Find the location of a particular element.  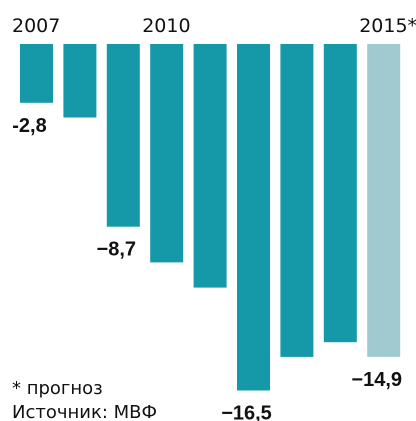

label-bg is located at coordinates (247, 407).